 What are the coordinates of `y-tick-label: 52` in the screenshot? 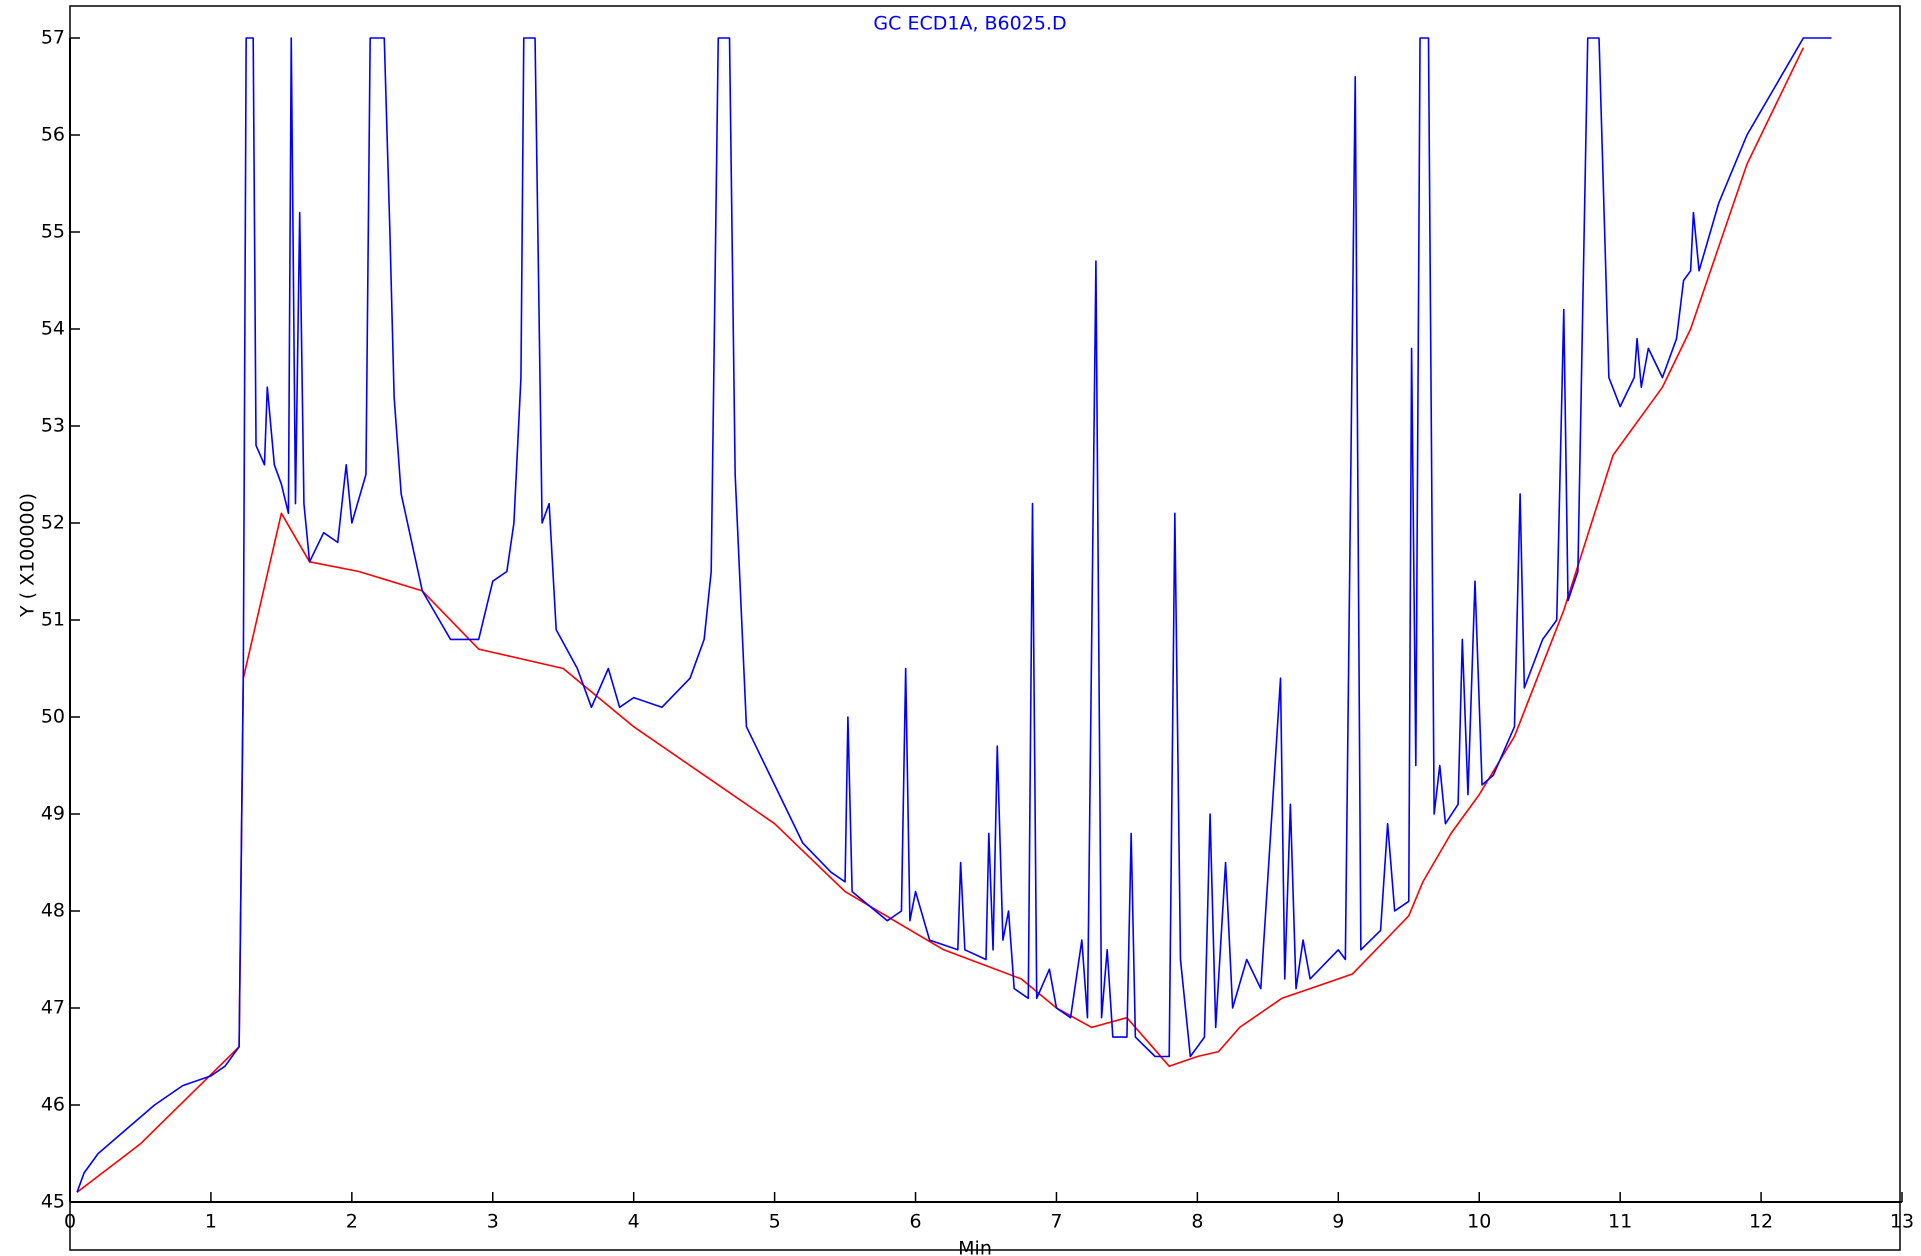 It's located at (53, 523).